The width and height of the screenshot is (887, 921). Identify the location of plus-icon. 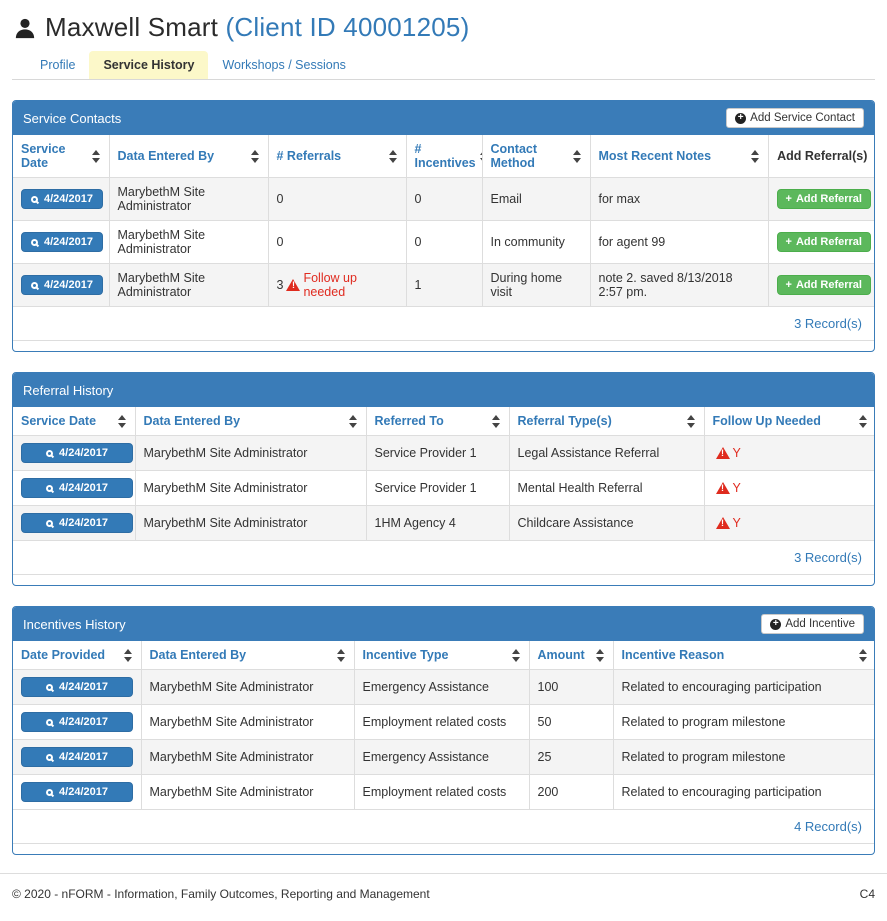
(789, 242).